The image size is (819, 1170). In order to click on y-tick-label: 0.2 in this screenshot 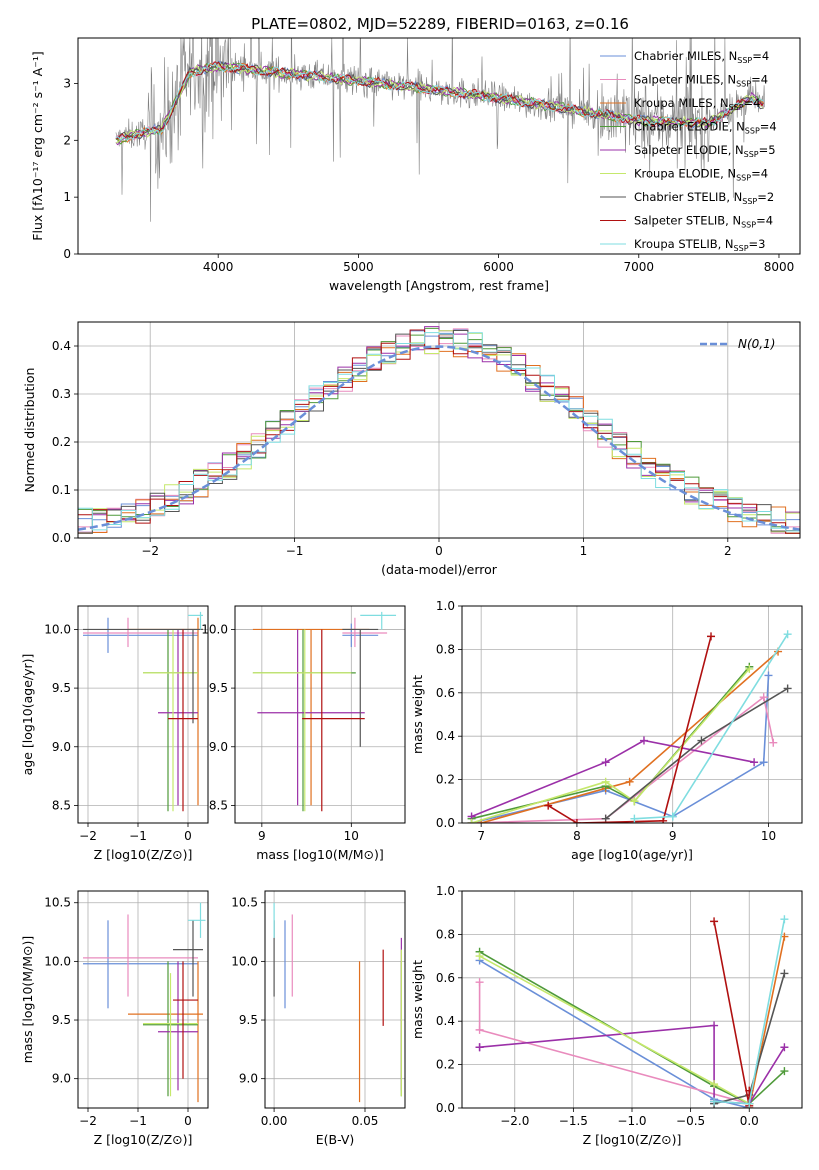, I will do `click(445, 1065)`.